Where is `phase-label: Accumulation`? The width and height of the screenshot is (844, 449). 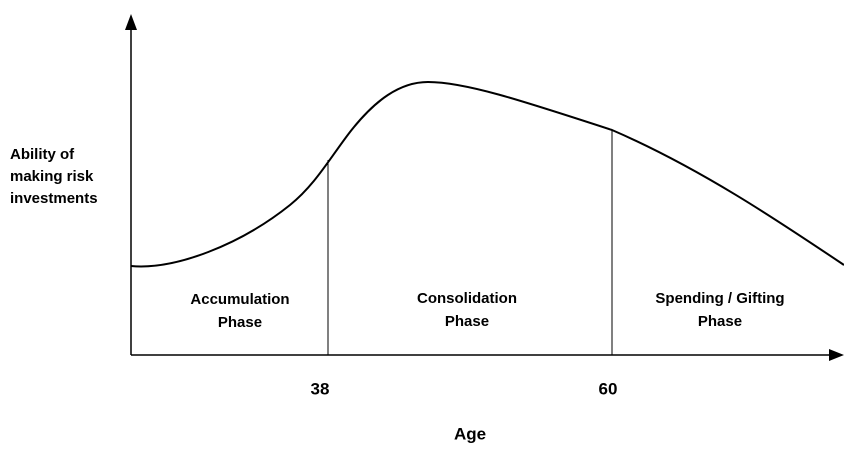
phase-label: Accumulation is located at coordinates (239, 299).